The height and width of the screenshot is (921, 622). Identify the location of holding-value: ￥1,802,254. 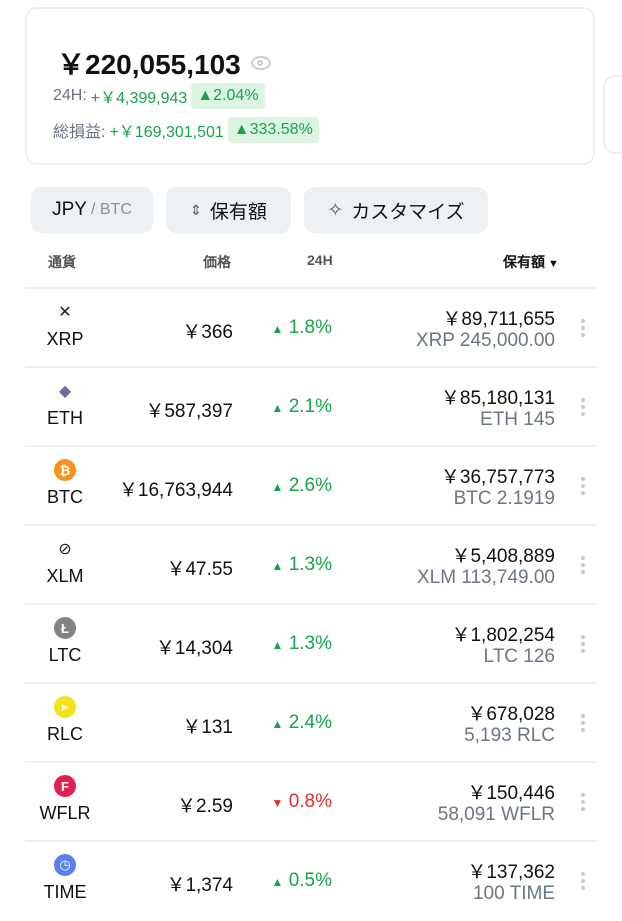
(503, 635).